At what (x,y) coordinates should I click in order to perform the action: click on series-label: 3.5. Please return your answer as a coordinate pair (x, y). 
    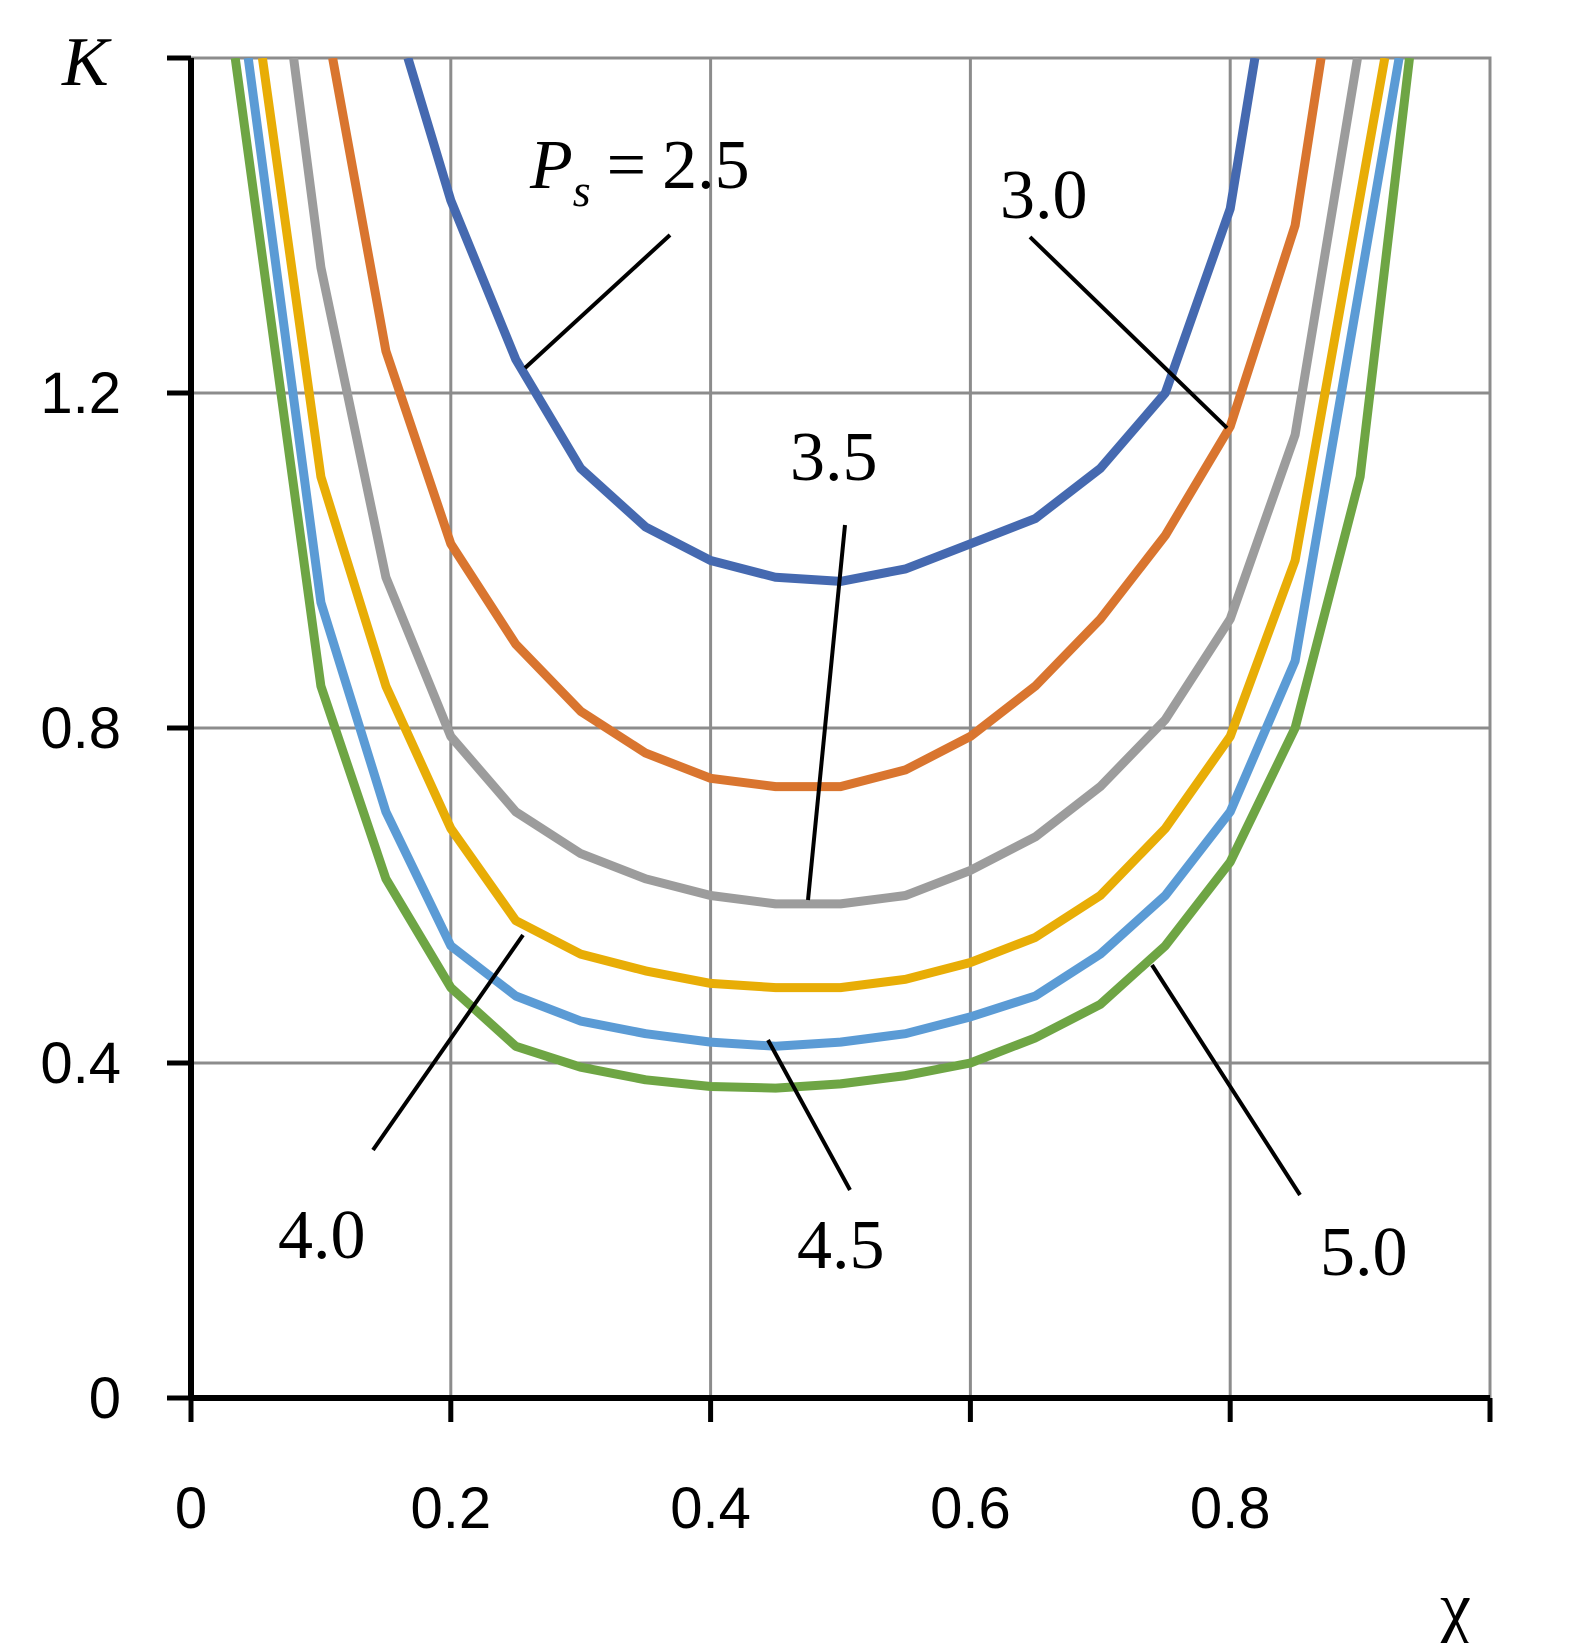
    Looking at the image, I should click on (834, 457).